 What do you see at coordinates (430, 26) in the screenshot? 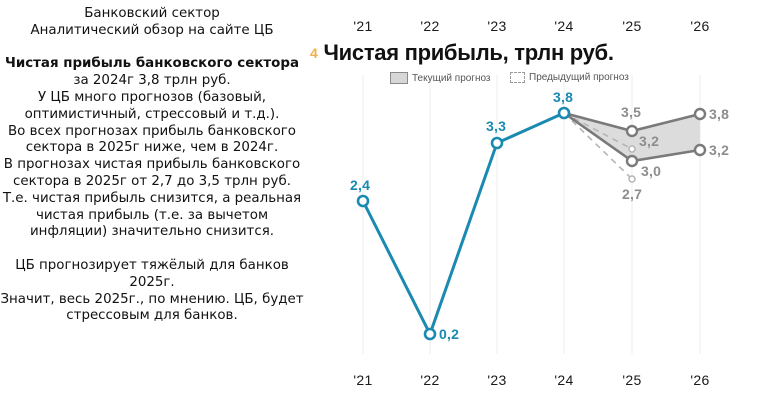
I see `year-label-top: '22` at bounding box center [430, 26].